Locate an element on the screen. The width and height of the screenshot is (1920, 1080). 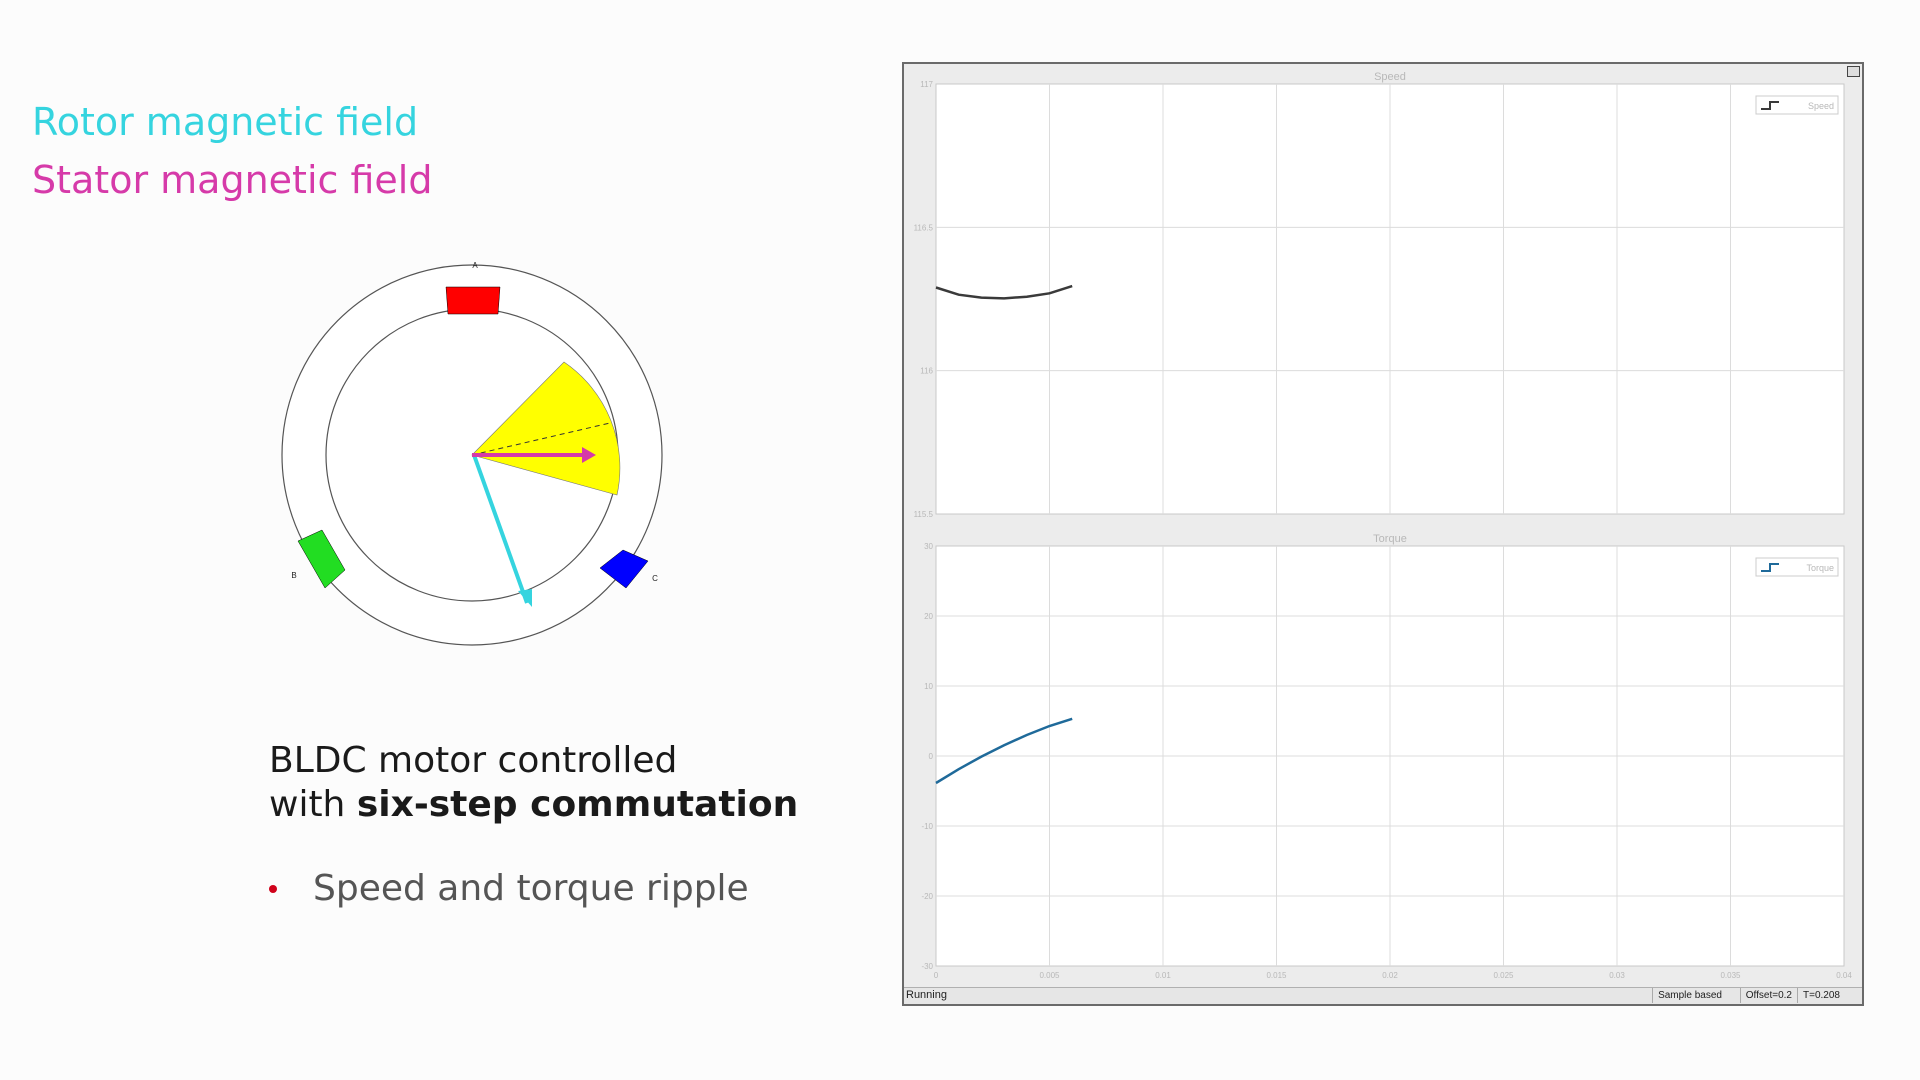
torque-legend-box is located at coordinates (1797, 567).